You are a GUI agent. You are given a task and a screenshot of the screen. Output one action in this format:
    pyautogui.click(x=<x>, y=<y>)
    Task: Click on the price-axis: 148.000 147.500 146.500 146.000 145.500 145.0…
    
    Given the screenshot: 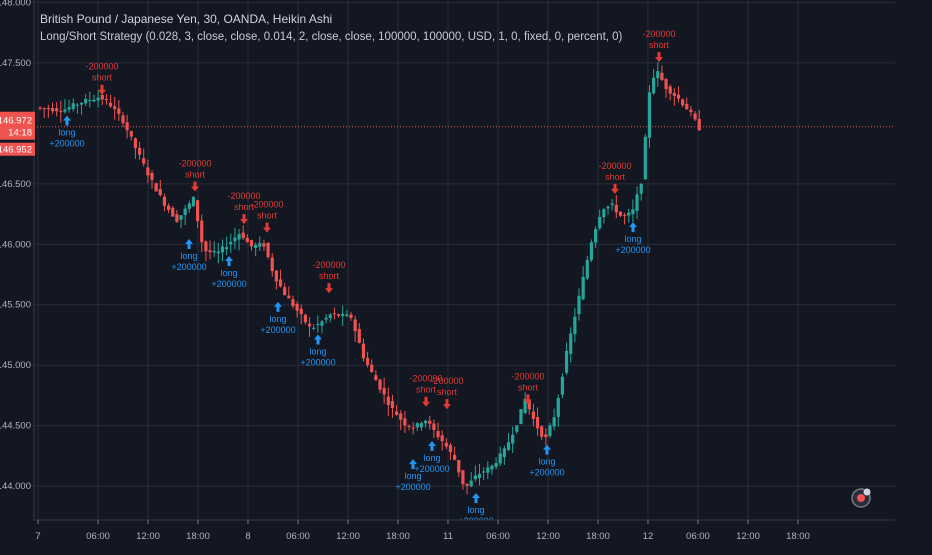 What is the action you would take?
    pyautogui.click(x=17, y=260)
    